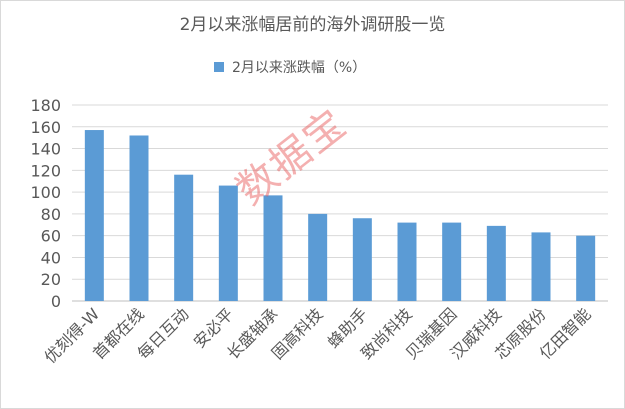  Describe the element at coordinates (299, 68) in the screenshot. I see `legend-label: 2月以来涨跌幅（%）` at that location.